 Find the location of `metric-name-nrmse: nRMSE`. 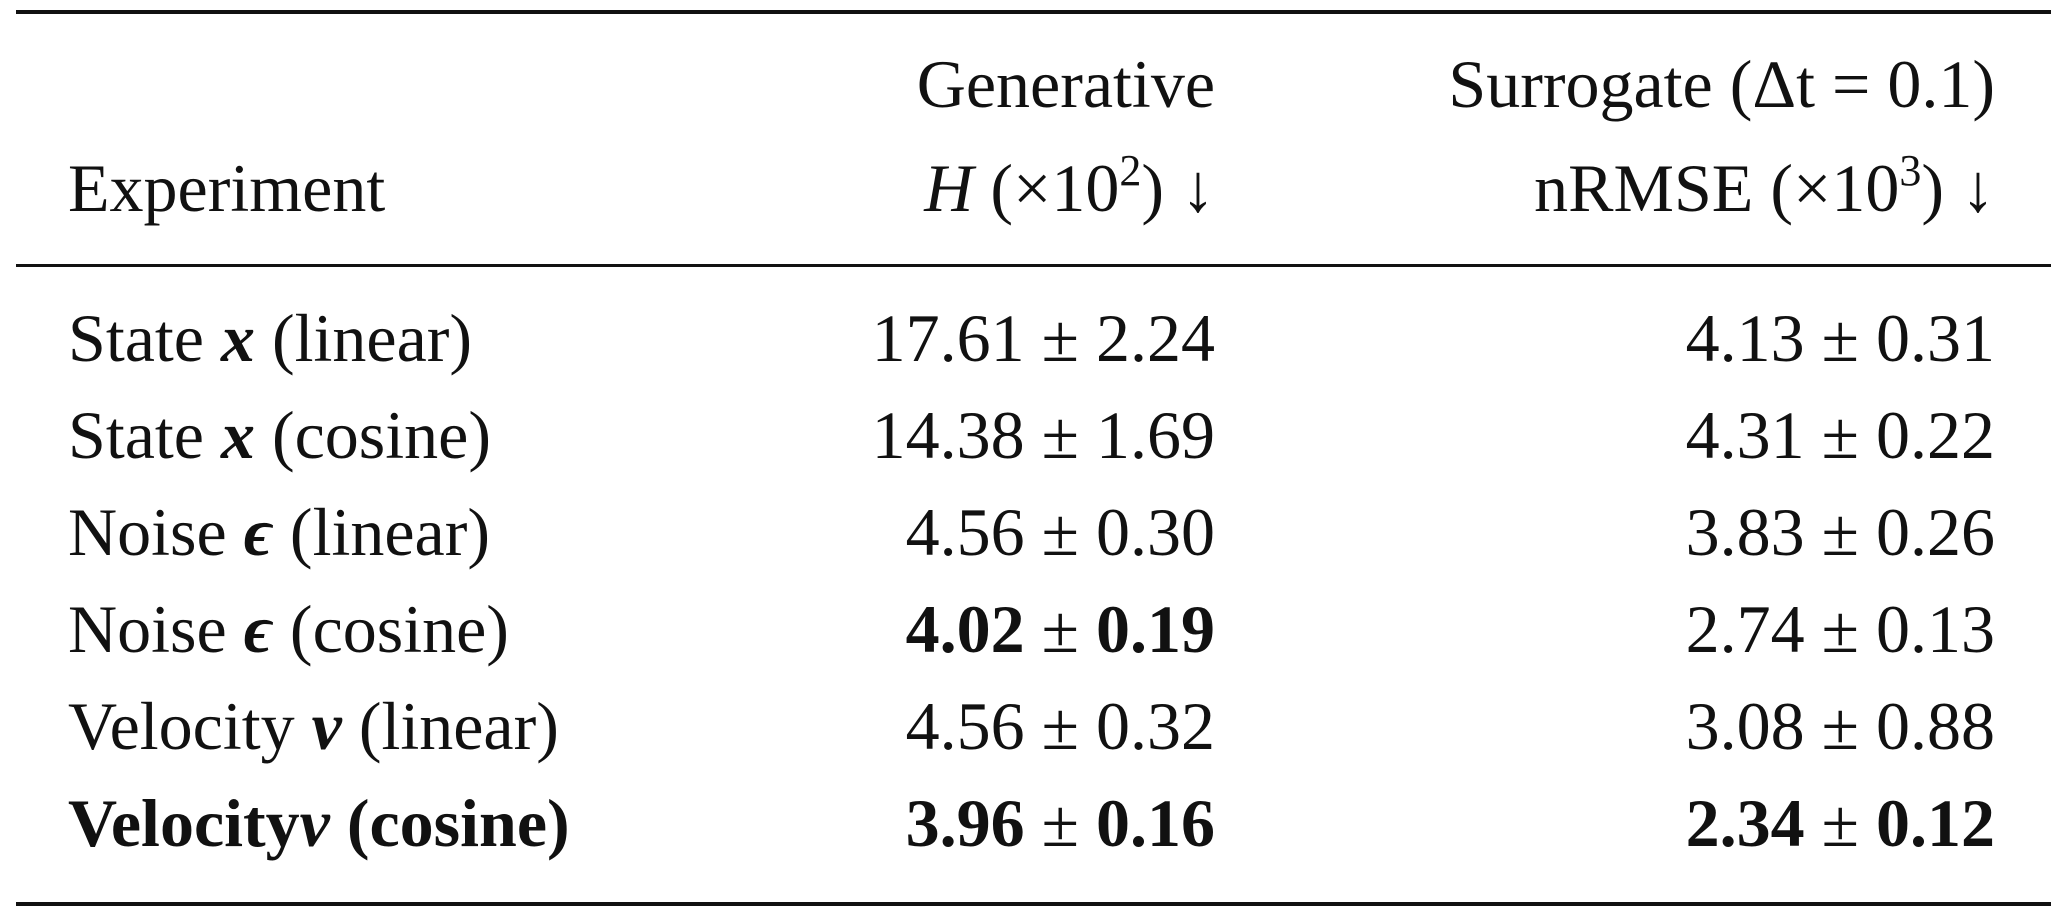

metric-name-nrmse: nRMSE is located at coordinates (1644, 188).